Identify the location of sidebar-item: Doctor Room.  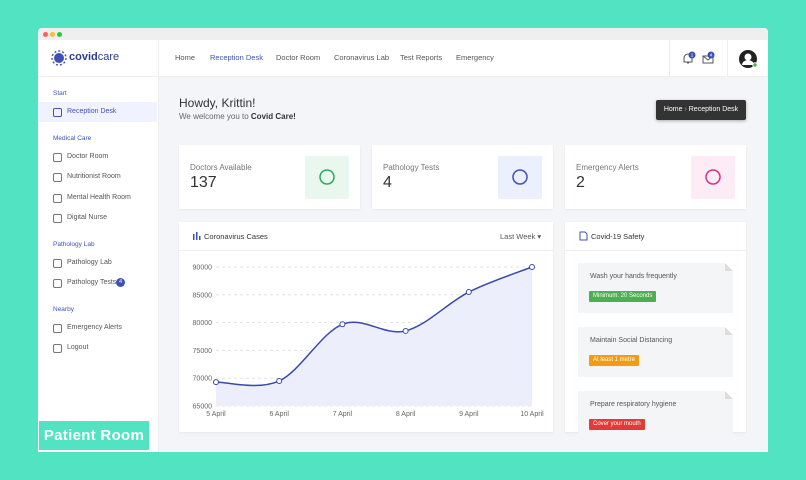
(88, 156).